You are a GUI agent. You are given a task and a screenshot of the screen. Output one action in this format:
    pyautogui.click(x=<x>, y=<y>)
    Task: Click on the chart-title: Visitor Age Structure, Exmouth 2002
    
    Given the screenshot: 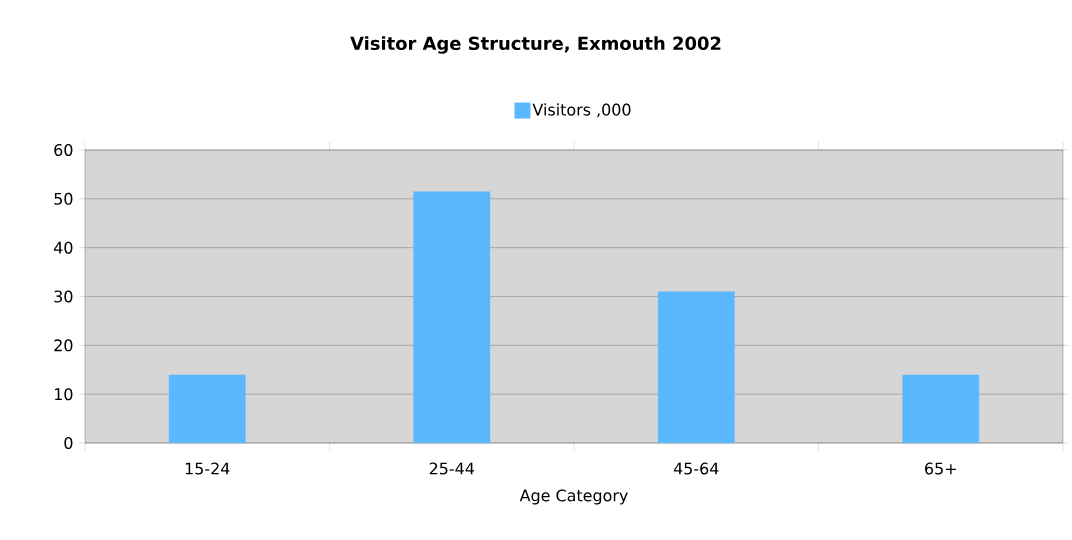 What is the action you would take?
    pyautogui.click(x=535, y=45)
    